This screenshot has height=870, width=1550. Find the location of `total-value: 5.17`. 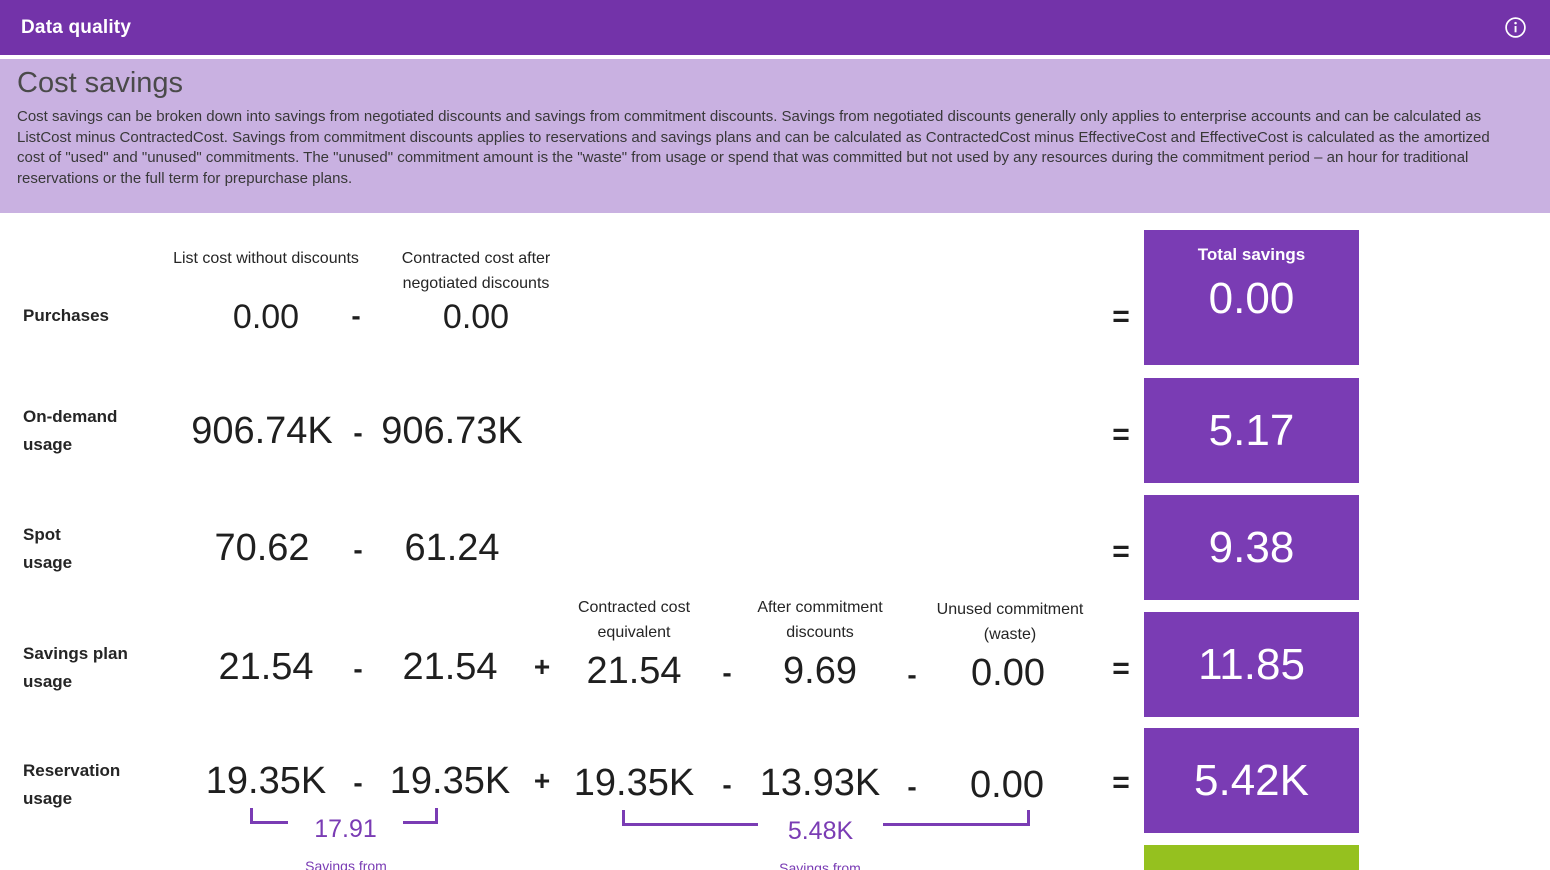

total-value: 5.17 is located at coordinates (1251, 430).